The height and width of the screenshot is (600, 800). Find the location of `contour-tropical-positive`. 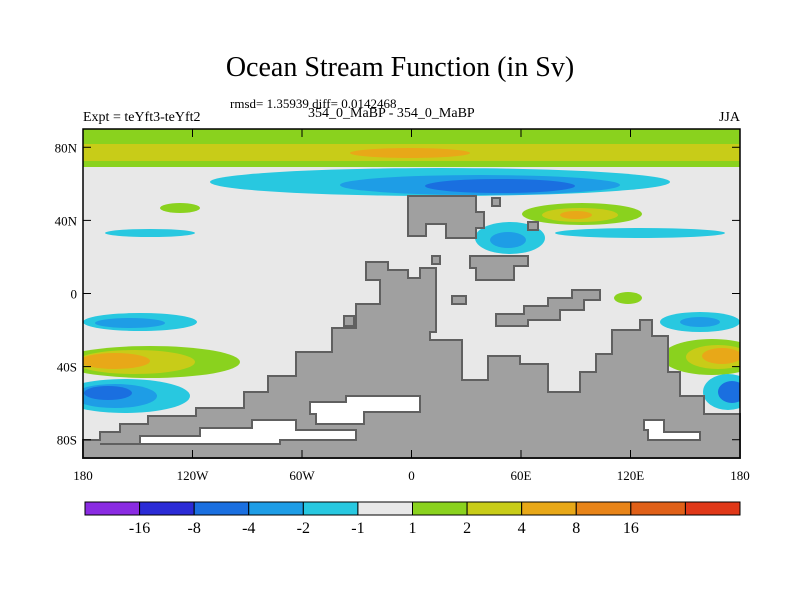

contour-tropical-positive is located at coordinates (628, 298).